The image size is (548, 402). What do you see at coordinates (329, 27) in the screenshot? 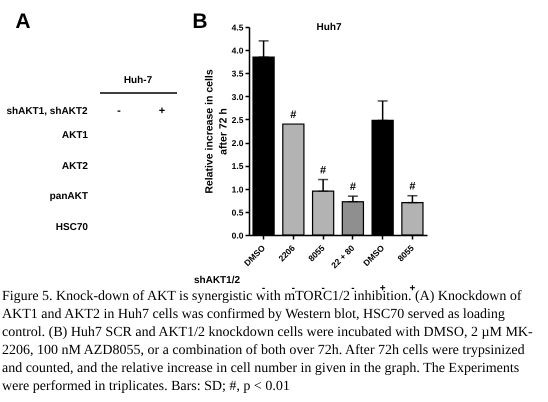
I see `chart-title: Huh7` at bounding box center [329, 27].